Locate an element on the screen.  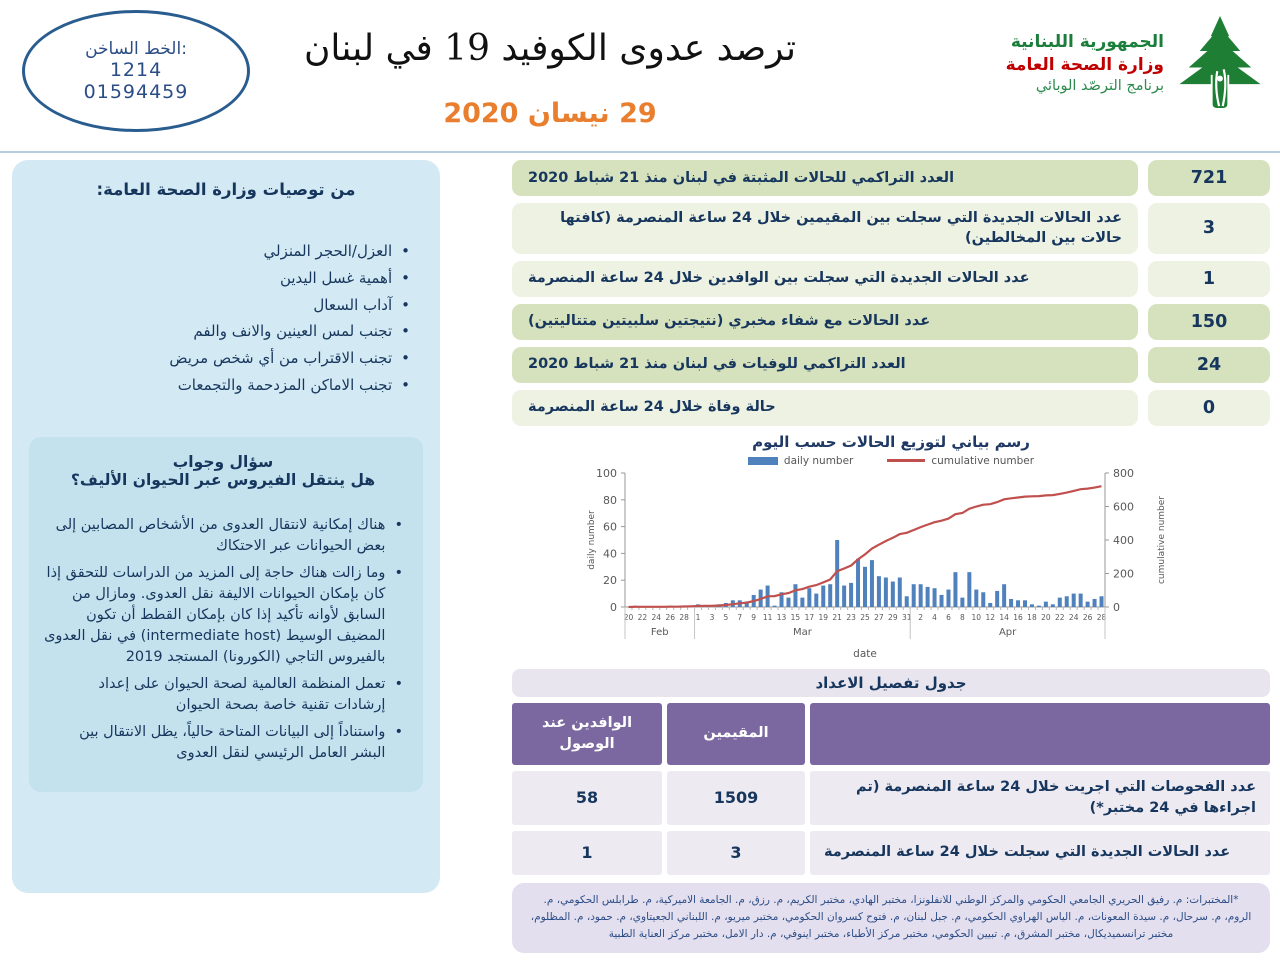
recommendation-item-text: تجنب الاماكن المزدحمة والتجمعات is located at coordinates (285, 384).